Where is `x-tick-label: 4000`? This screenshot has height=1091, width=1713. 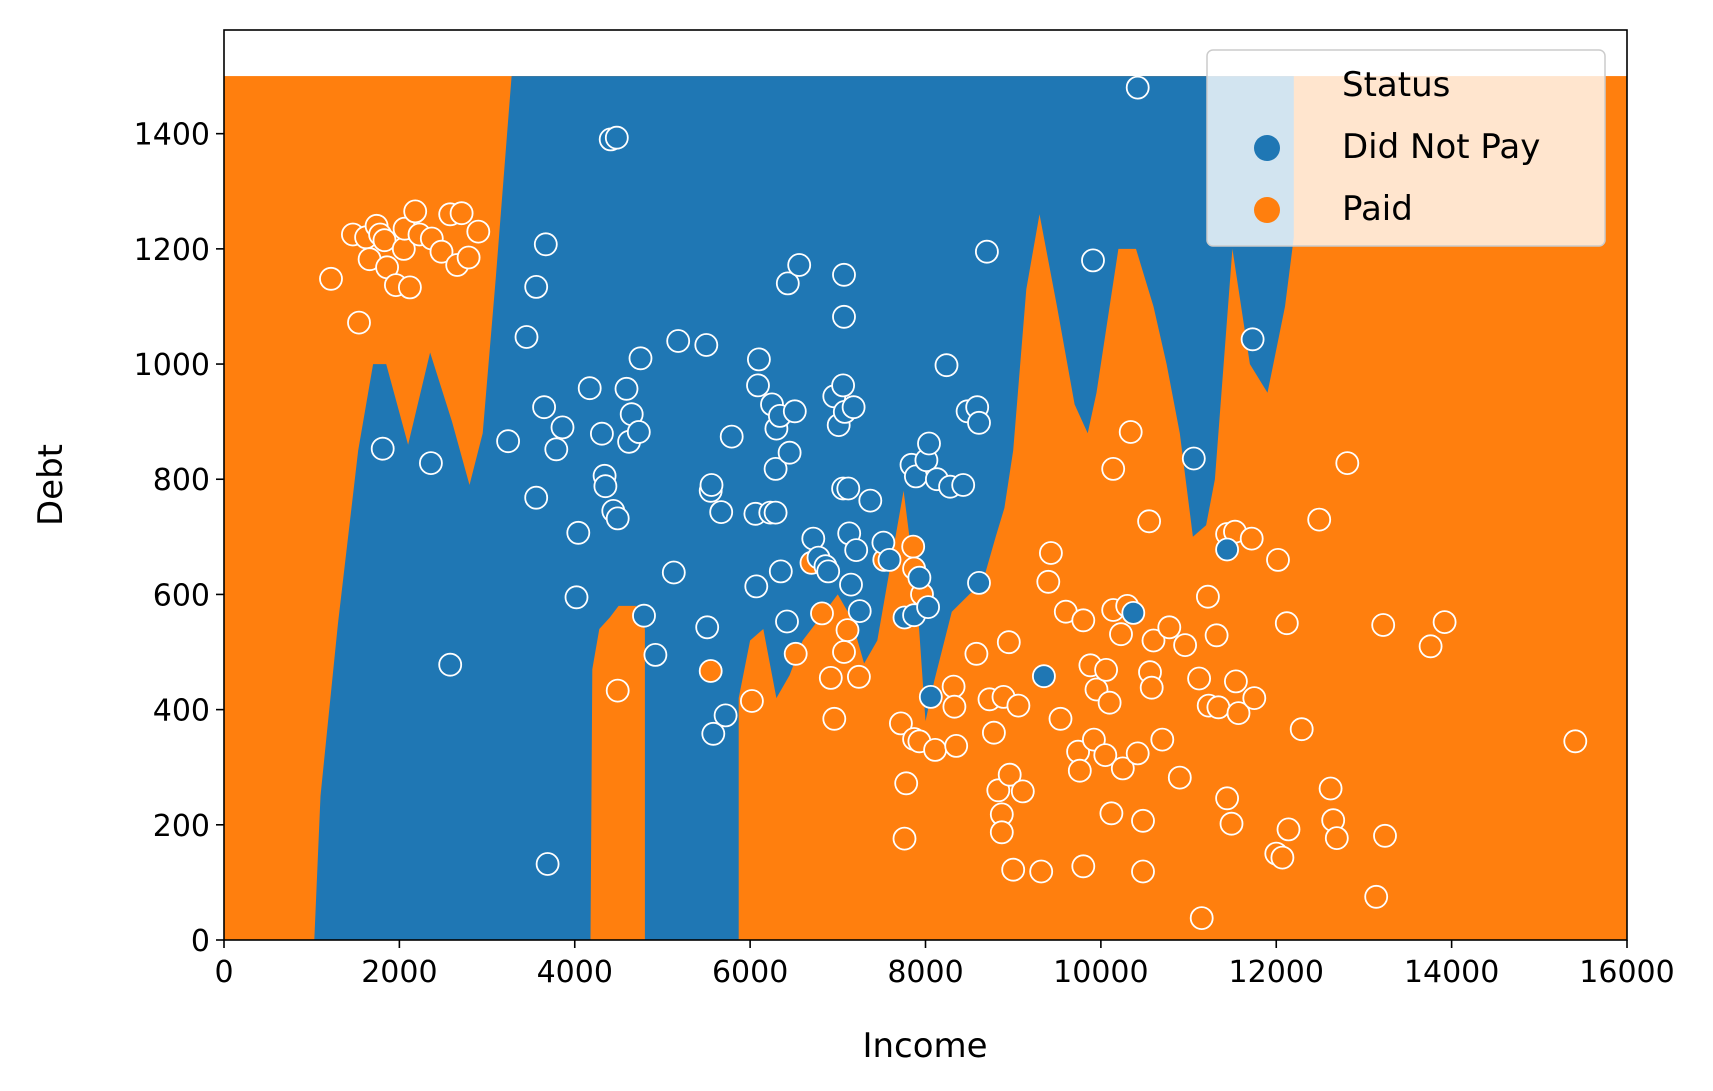
x-tick-label: 4000 is located at coordinates (575, 972).